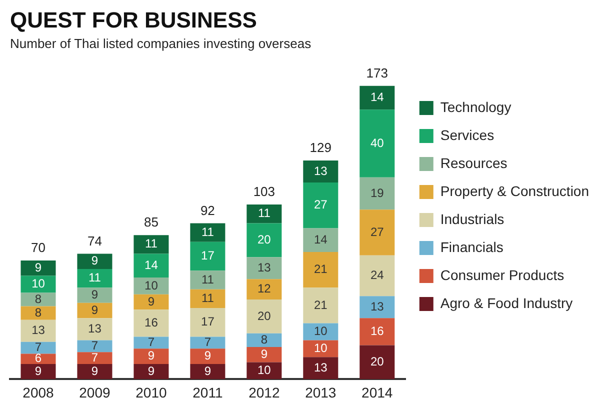  I want to click on data-label: 21, so click(321, 305).